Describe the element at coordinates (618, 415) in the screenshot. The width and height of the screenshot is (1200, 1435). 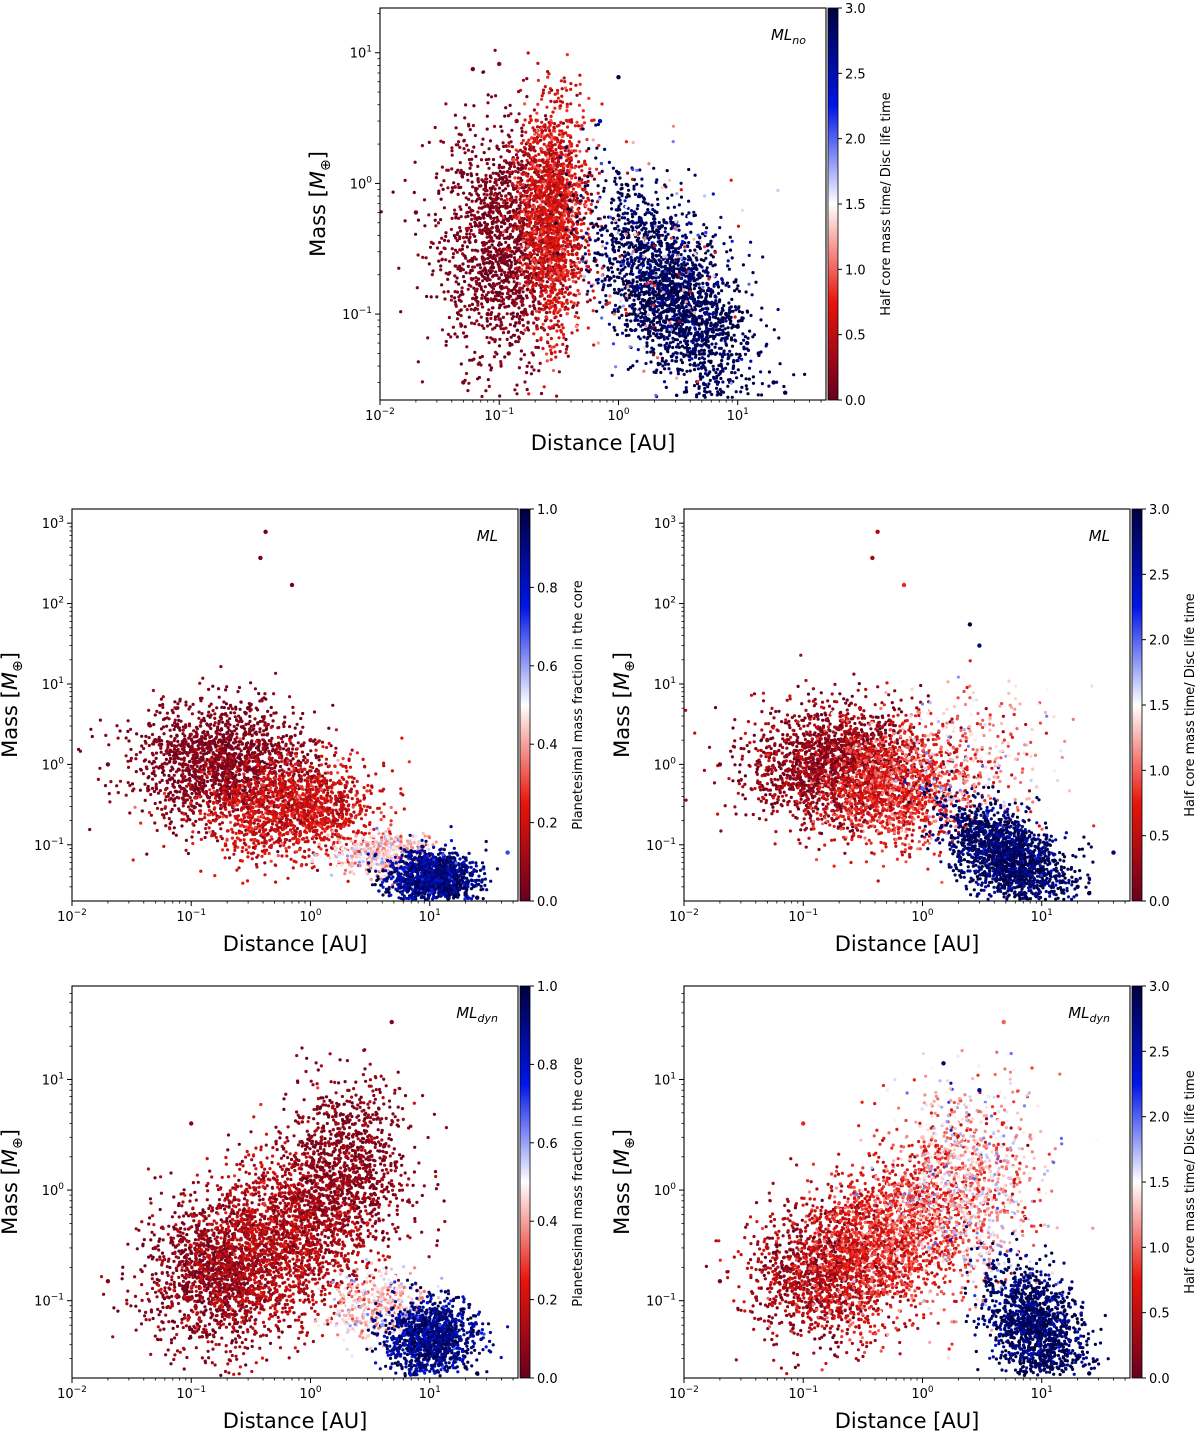
I see `x-tick-label: 10⁰` at that location.